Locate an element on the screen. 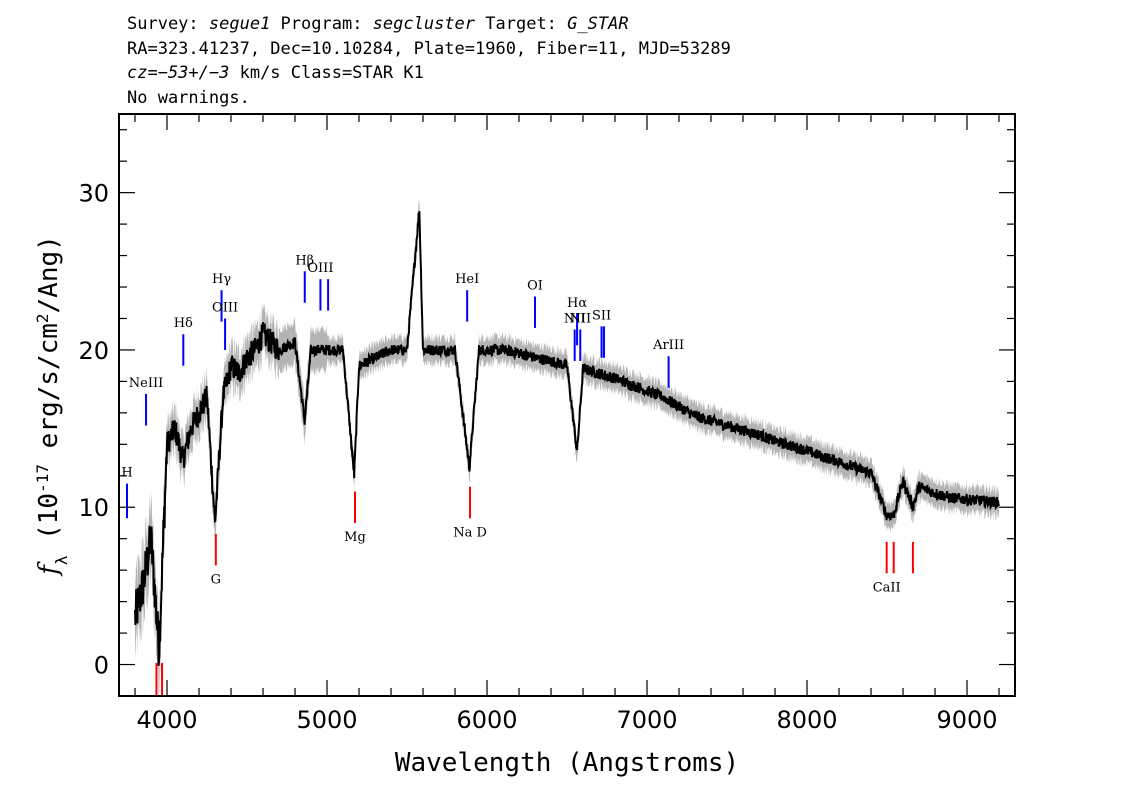 The image size is (1134, 810). program-label: Program: is located at coordinates (321, 24).